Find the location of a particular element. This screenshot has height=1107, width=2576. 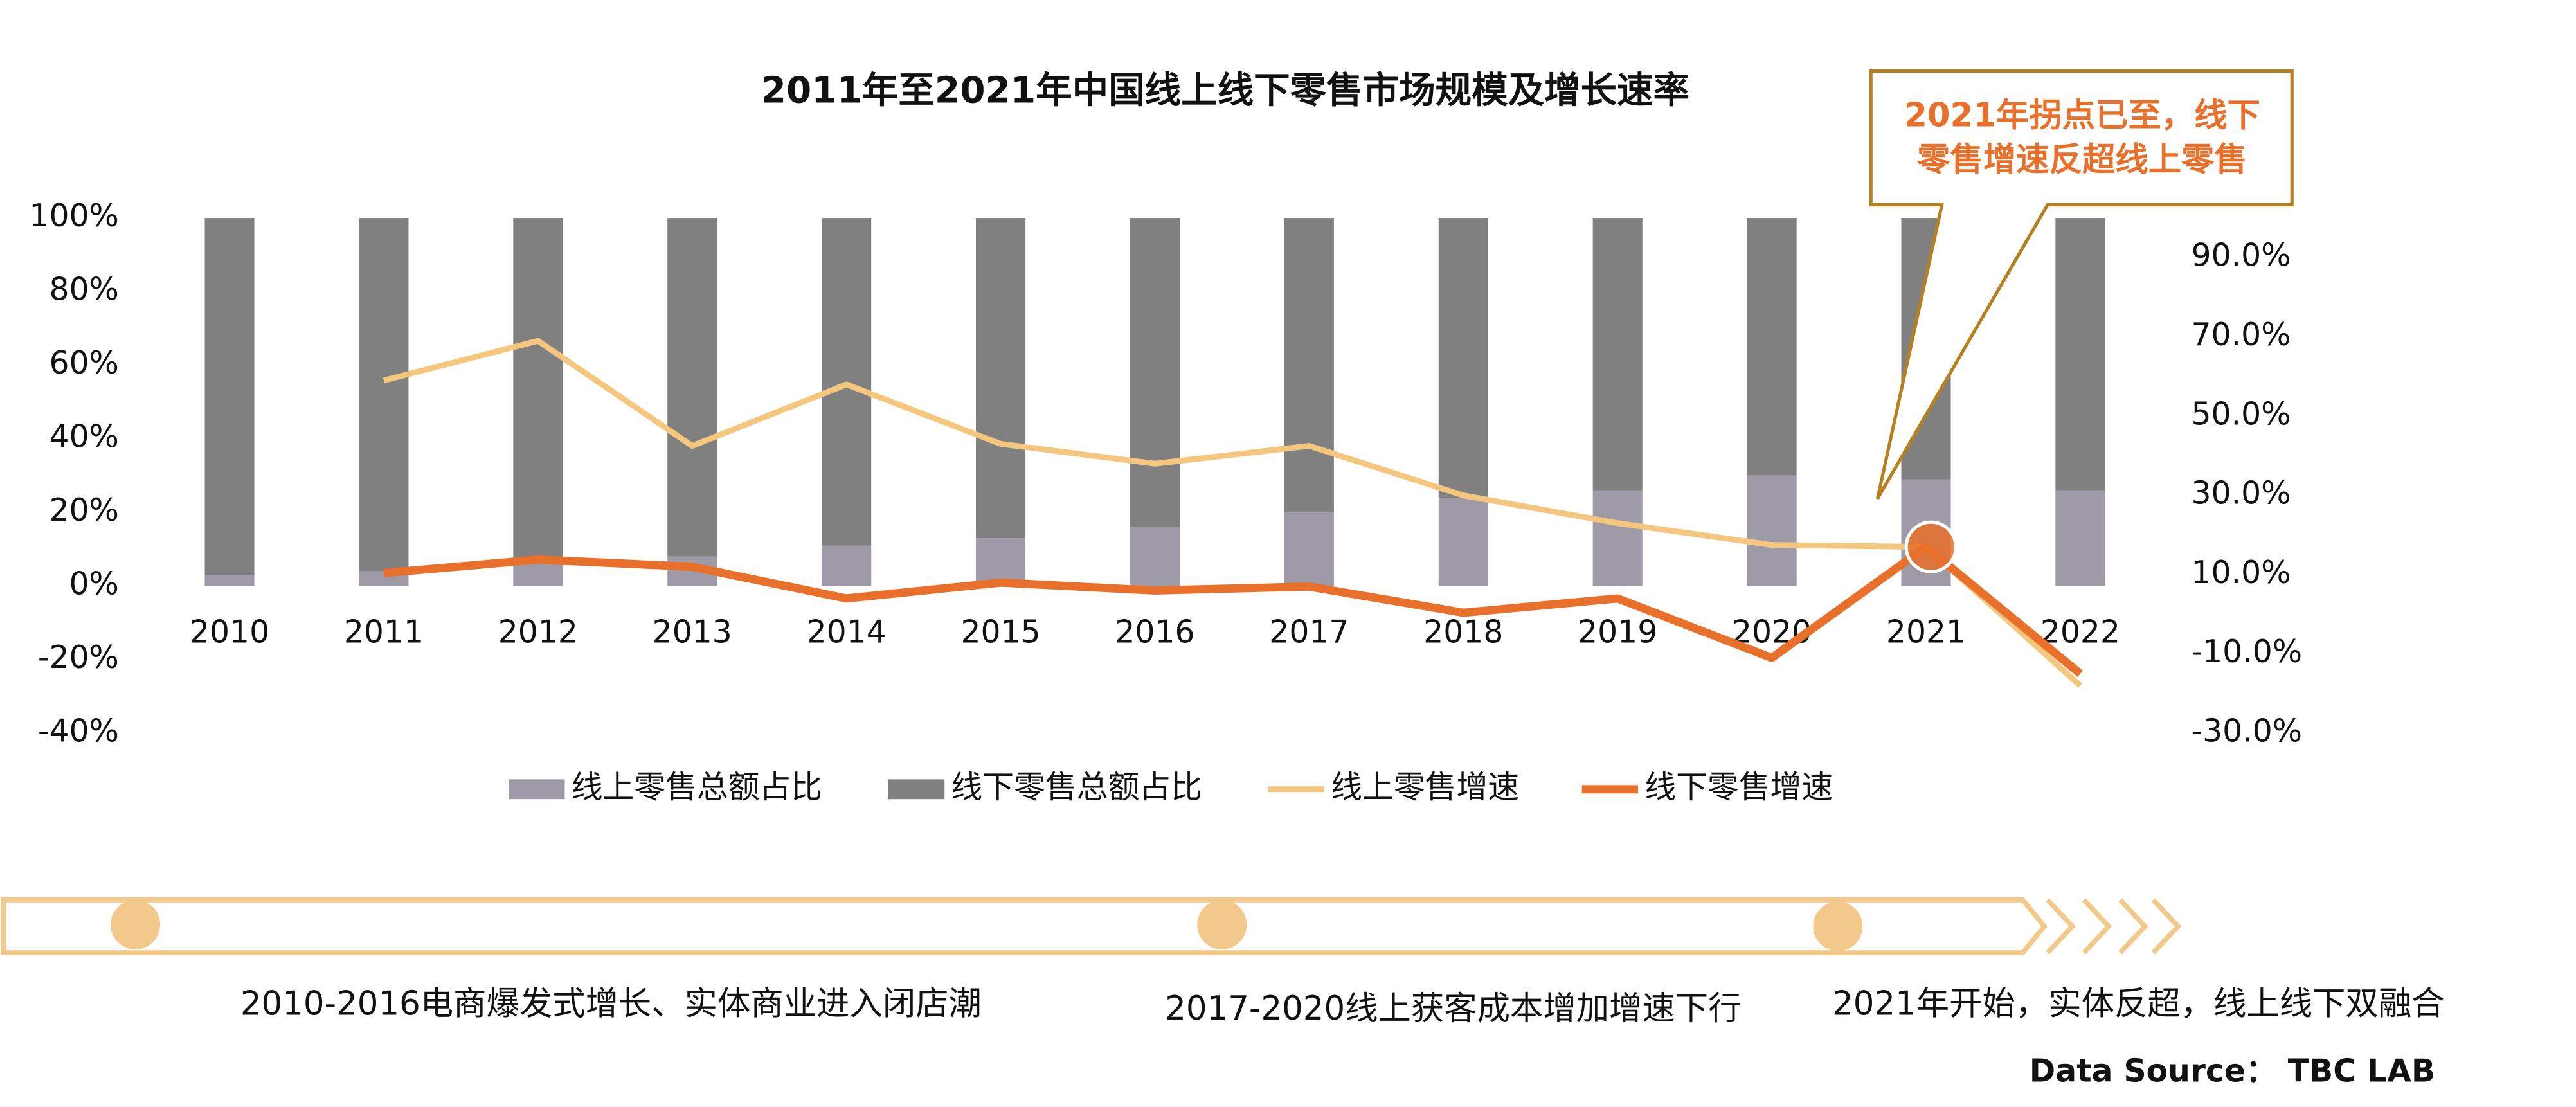

y-tick-label: 0% is located at coordinates (94, 583).